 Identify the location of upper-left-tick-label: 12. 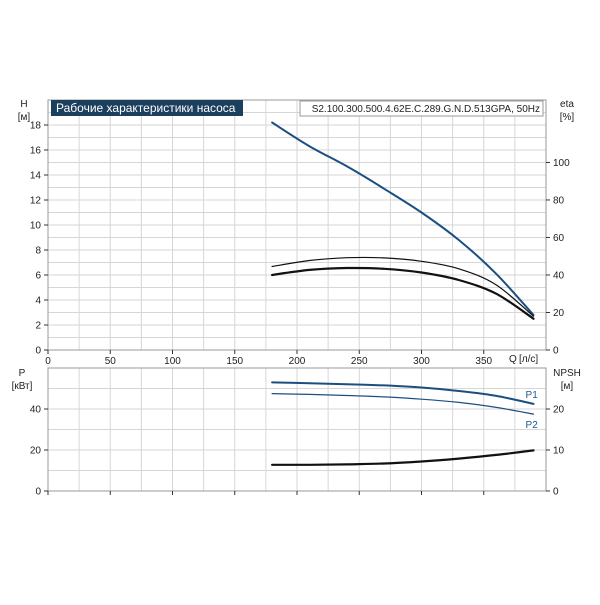
(36, 201).